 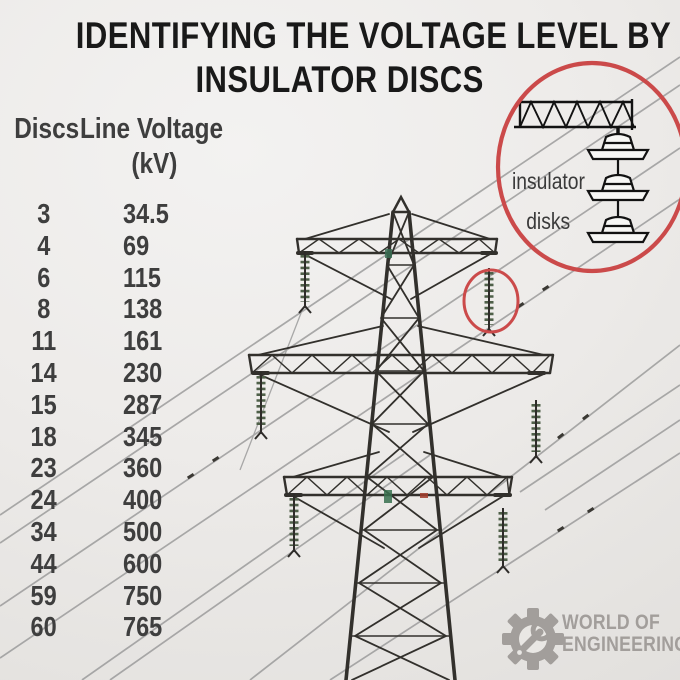 I want to click on table-row: 59 750, so click(x=96, y=595).